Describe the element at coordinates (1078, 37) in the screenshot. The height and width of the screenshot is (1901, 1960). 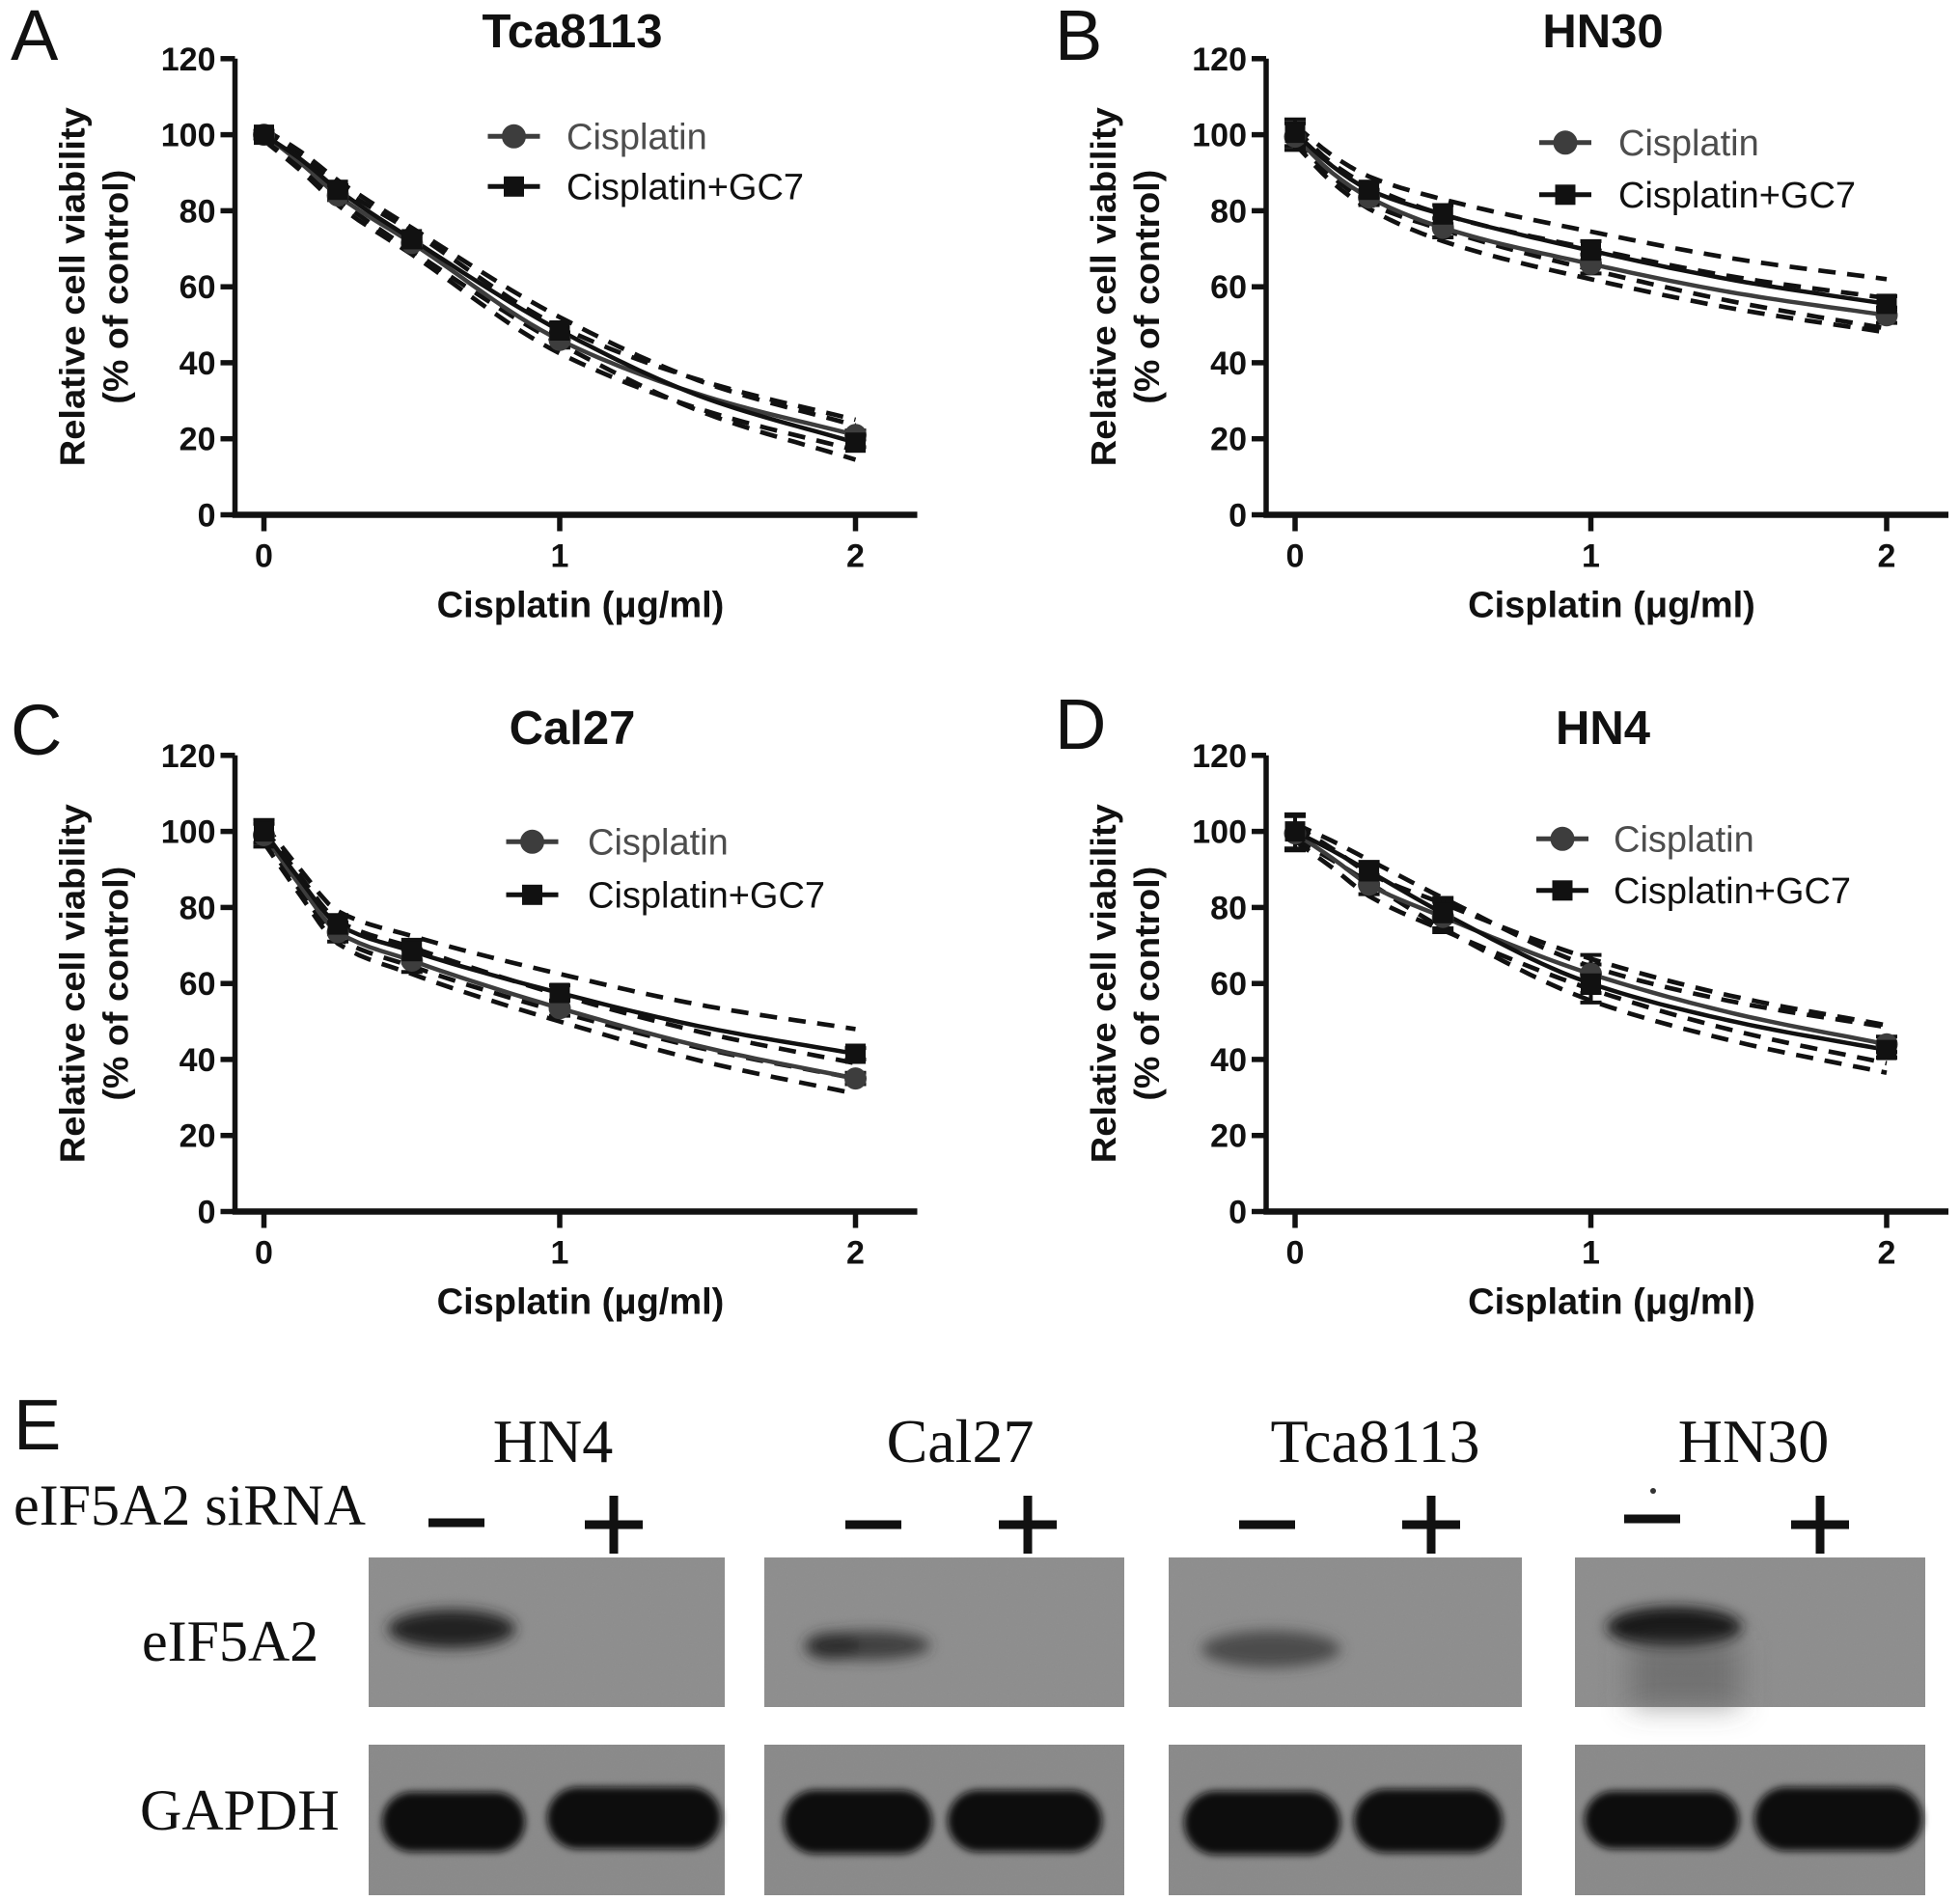
I see `svg-text: B` at that location.